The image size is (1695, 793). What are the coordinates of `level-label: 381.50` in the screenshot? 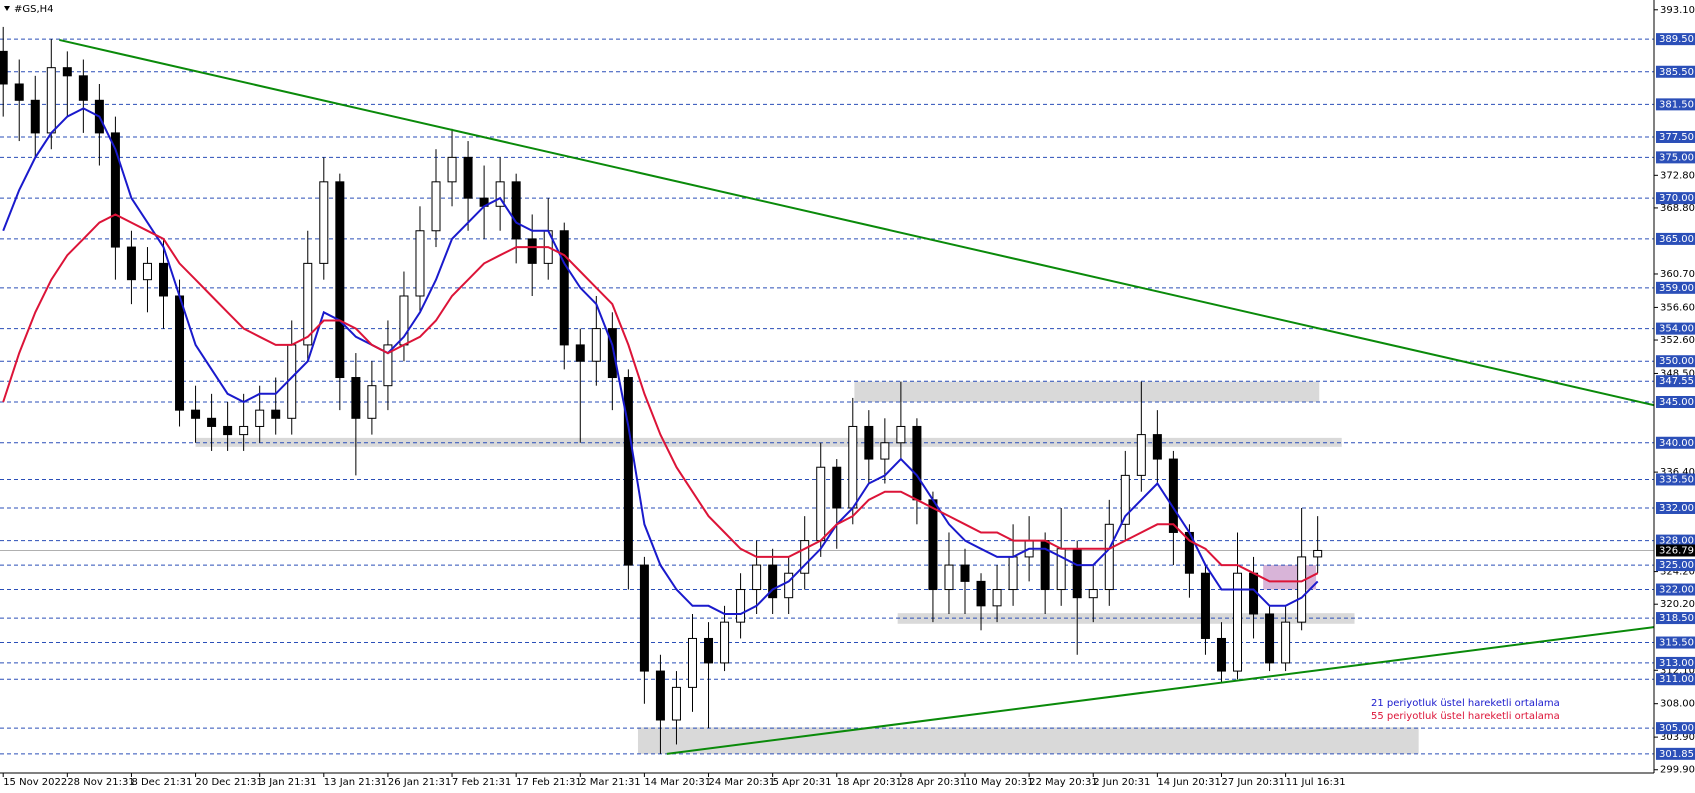 It's located at (1676, 104).